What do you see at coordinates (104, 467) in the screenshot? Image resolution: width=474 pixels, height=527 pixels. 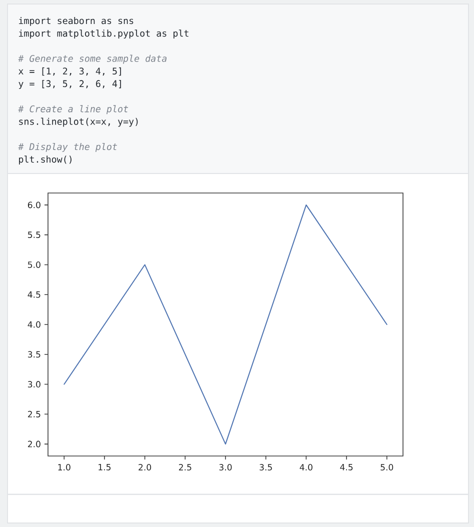 I see `x-tick-label: 1.5` at bounding box center [104, 467].